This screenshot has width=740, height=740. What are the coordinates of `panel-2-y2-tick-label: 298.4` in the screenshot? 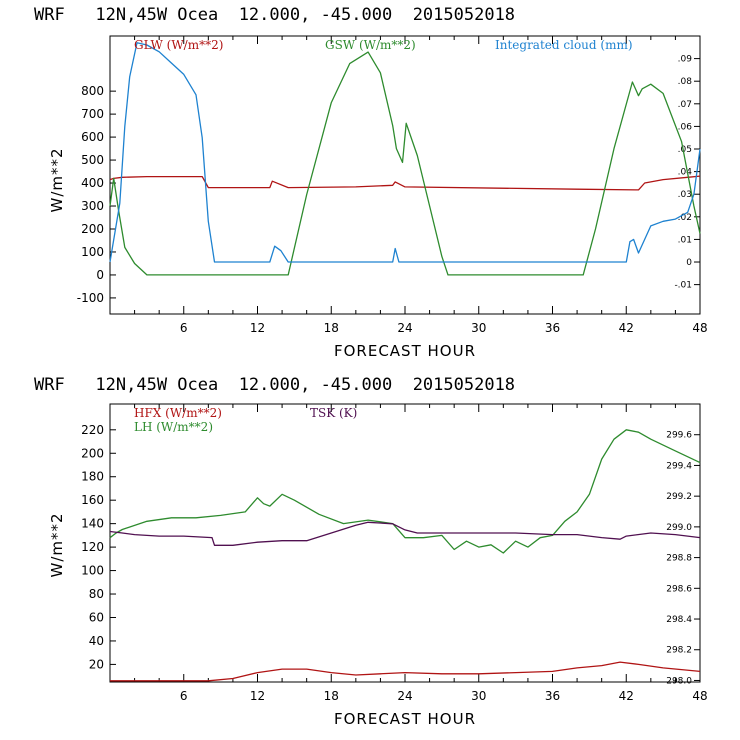 It's located at (679, 620).